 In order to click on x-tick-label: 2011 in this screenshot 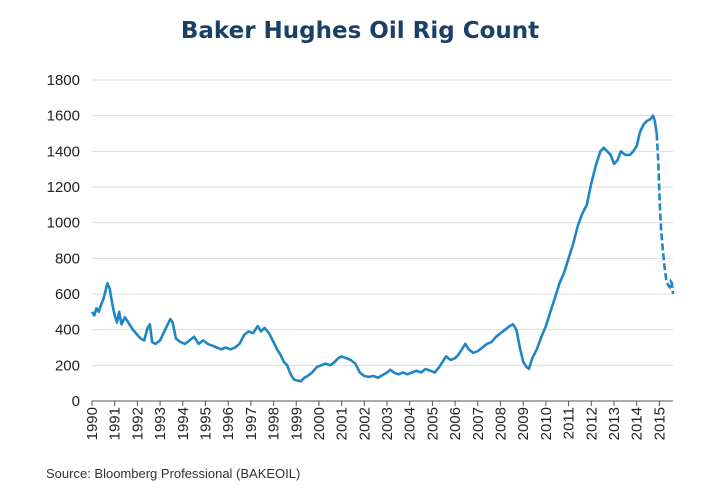, I will do `click(569, 423)`.